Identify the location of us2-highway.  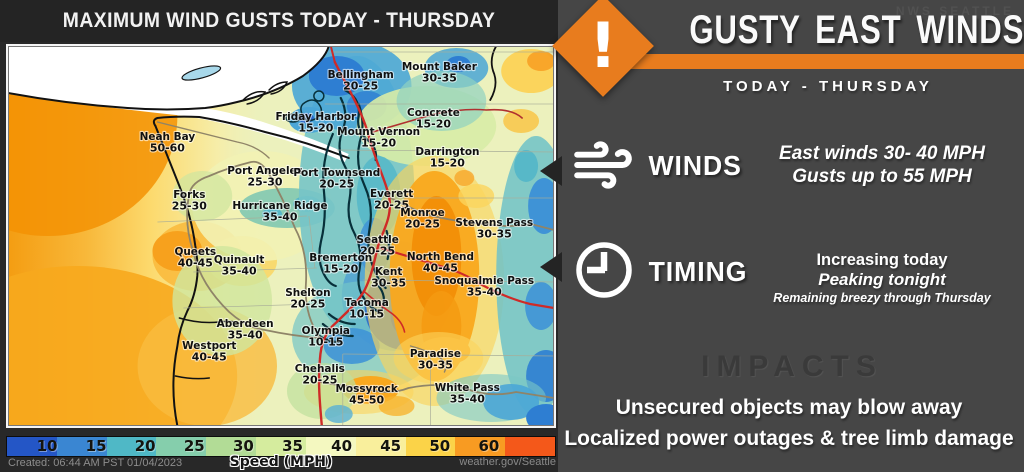
(471, 214).